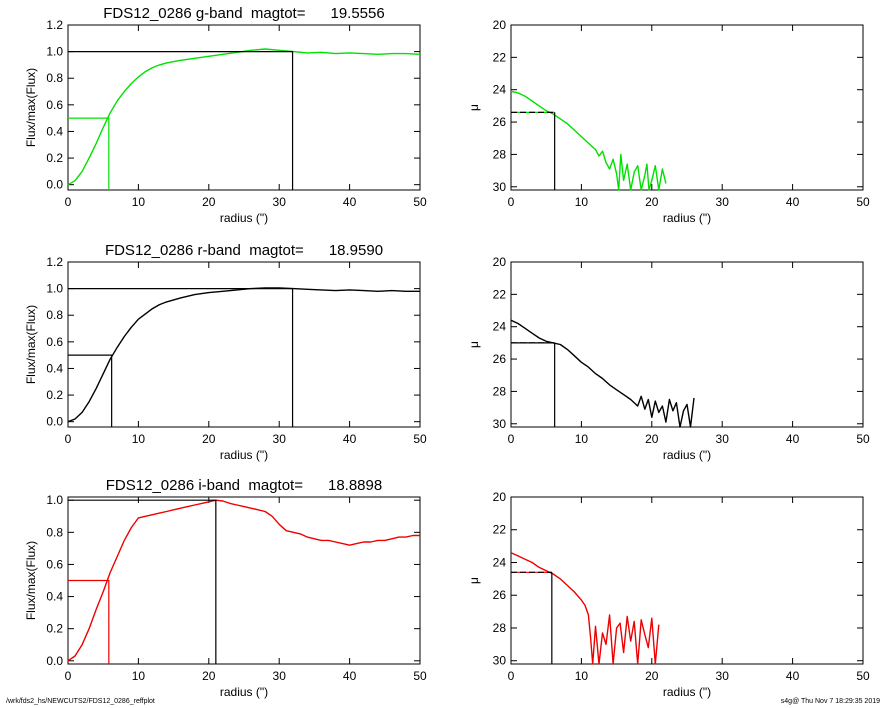  Describe the element at coordinates (54, 158) in the screenshot. I see `y-tick-label: 0.2` at that location.